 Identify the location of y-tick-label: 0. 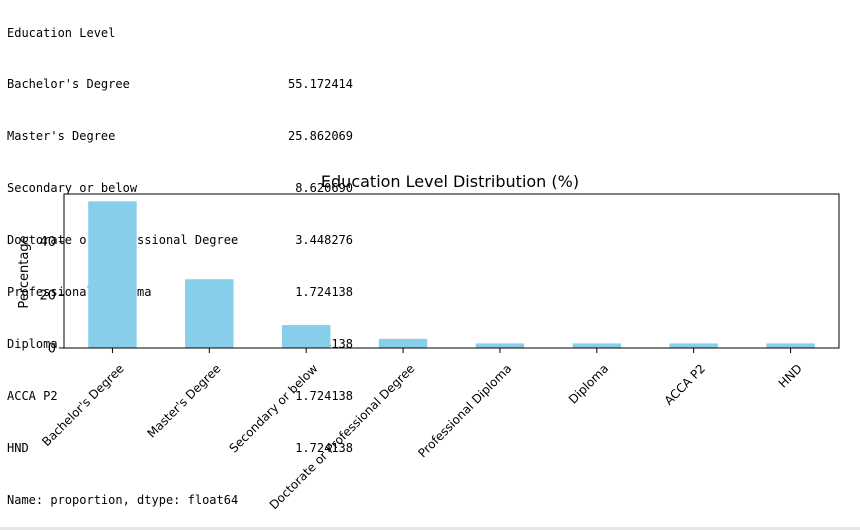
(52, 349).